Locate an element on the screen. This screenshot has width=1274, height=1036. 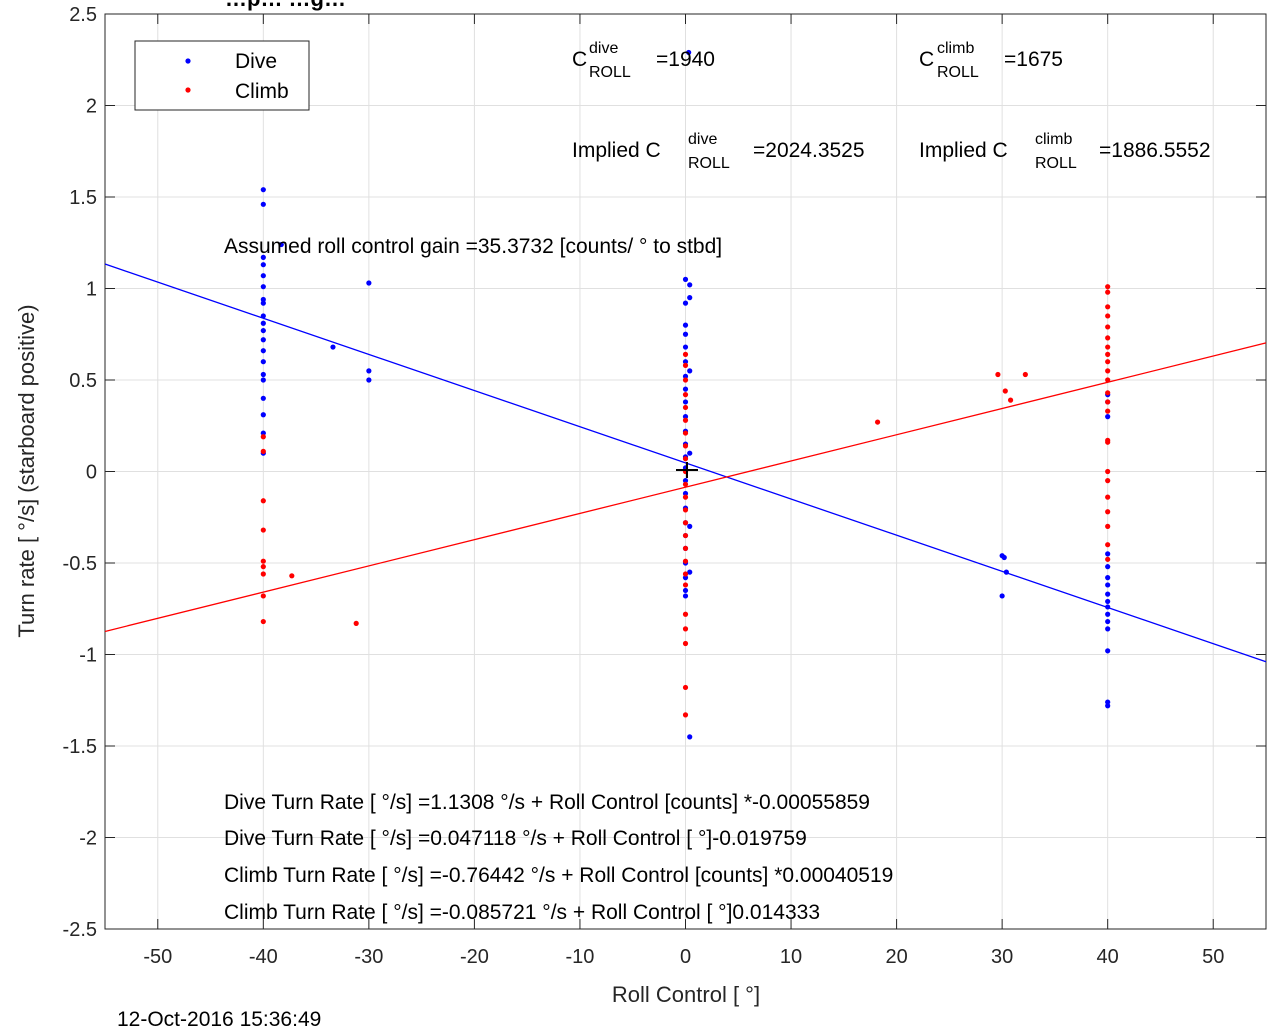
svg-text: ROLL is located at coordinates (709, 163).